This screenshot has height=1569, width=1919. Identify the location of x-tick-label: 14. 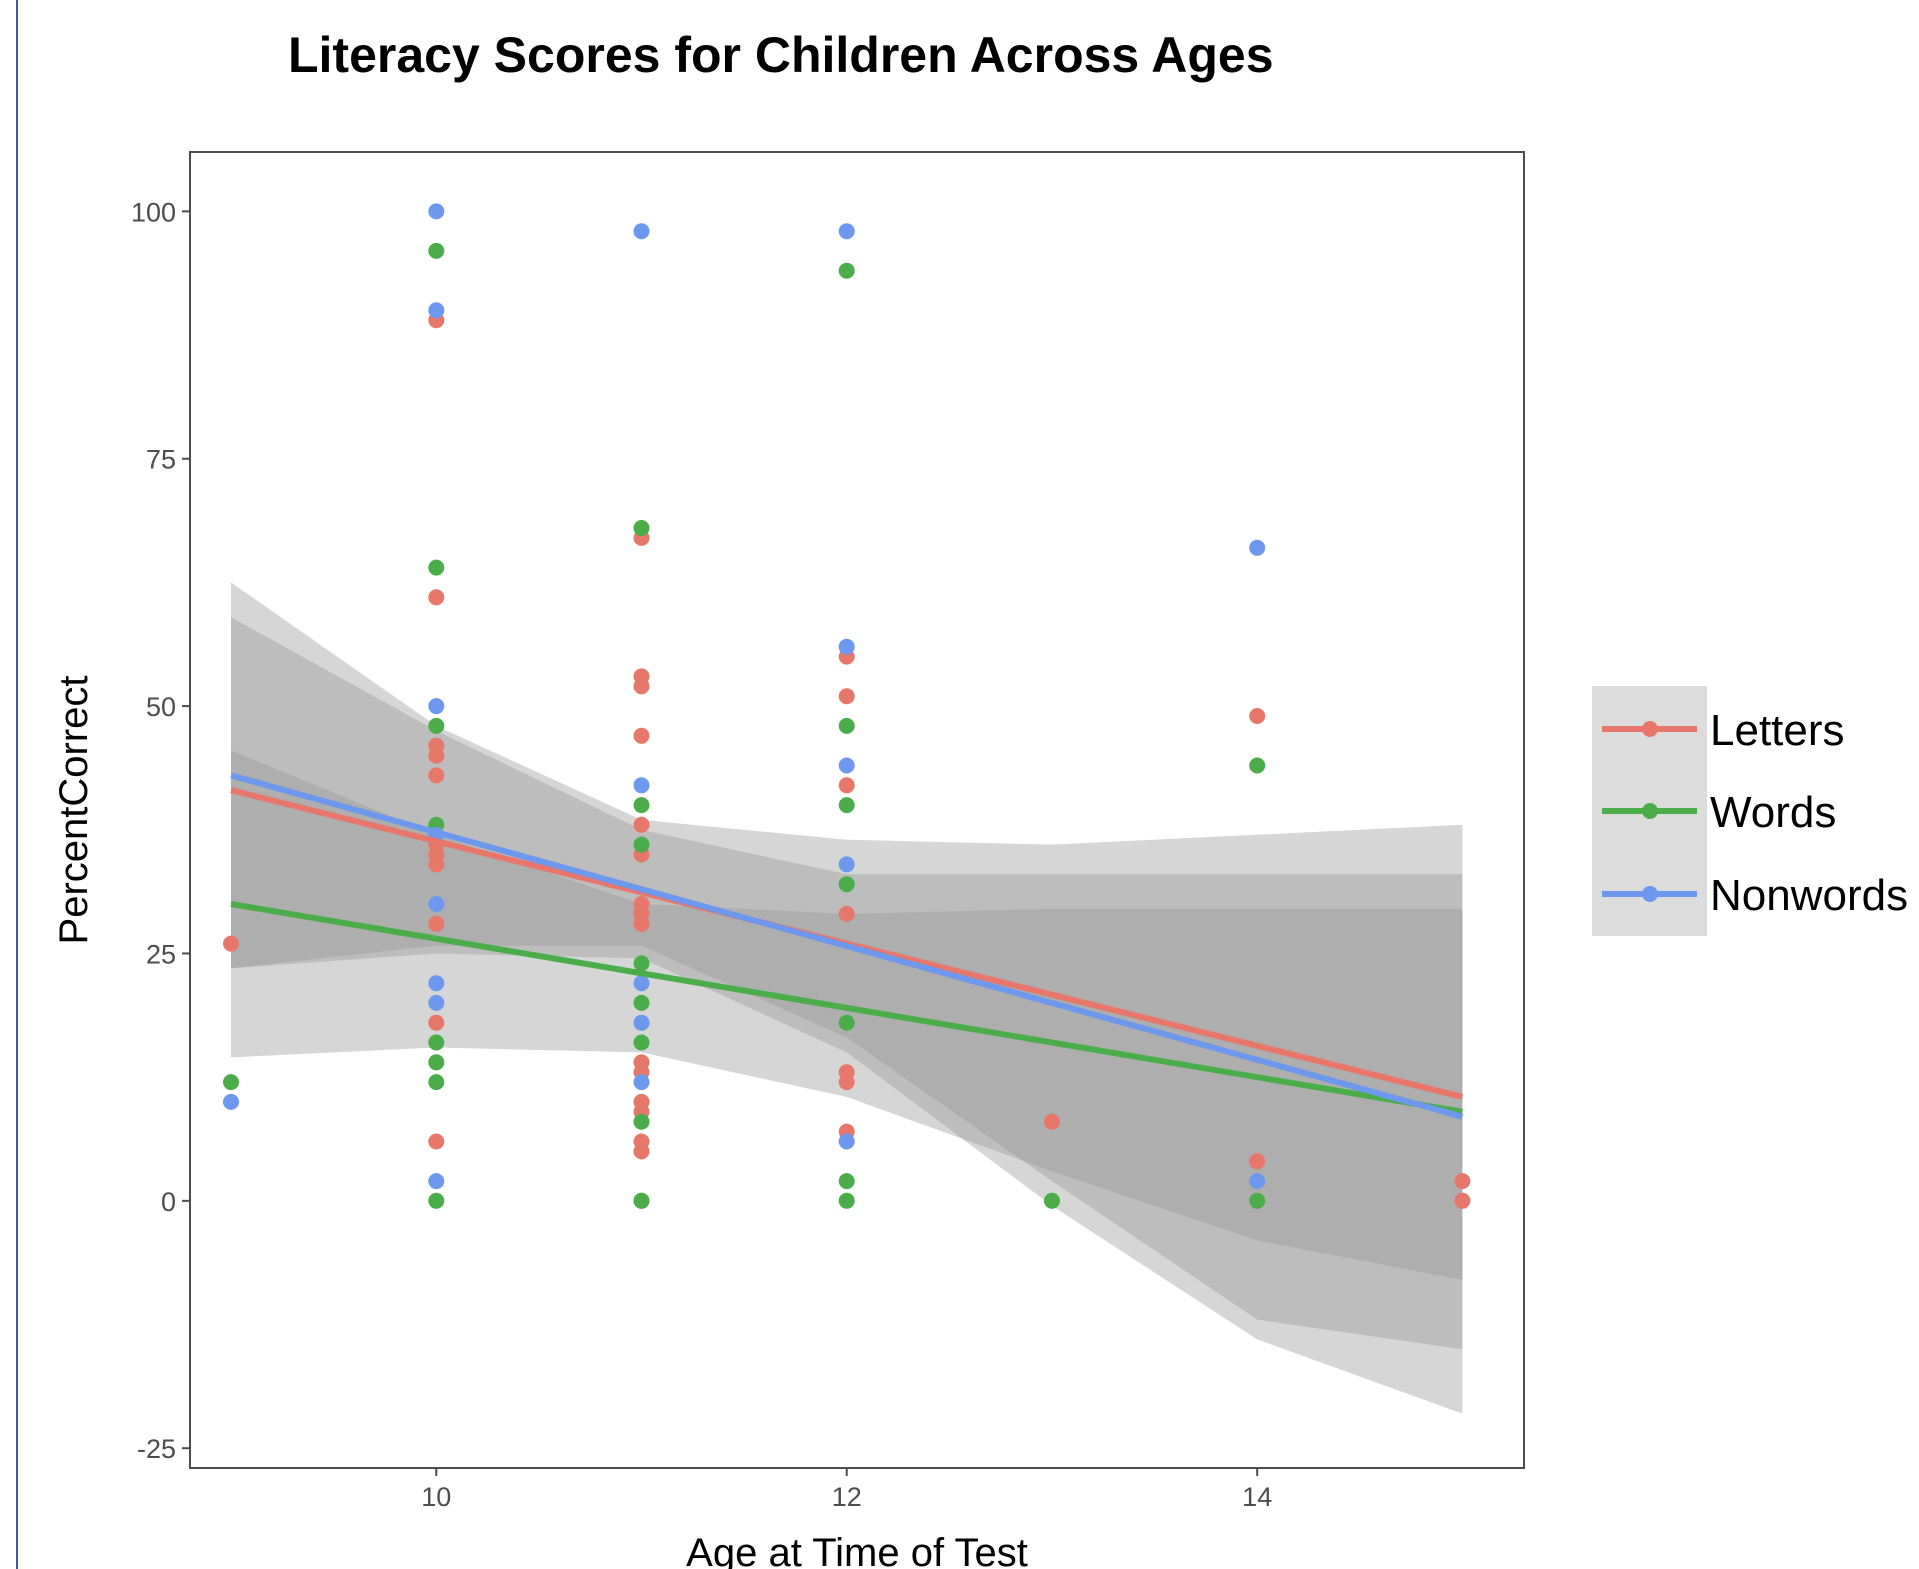
(1257, 1497).